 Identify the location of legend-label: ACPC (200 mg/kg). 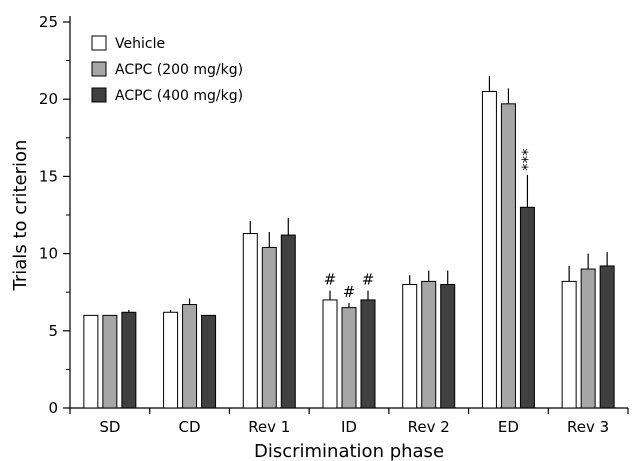
(179, 70).